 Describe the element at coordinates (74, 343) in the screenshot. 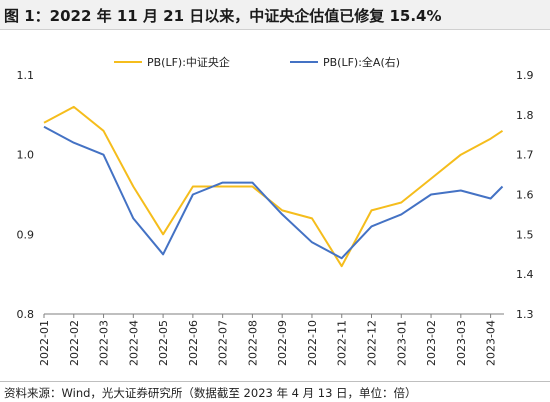

I see `x-tick-label: 2022-02` at that location.